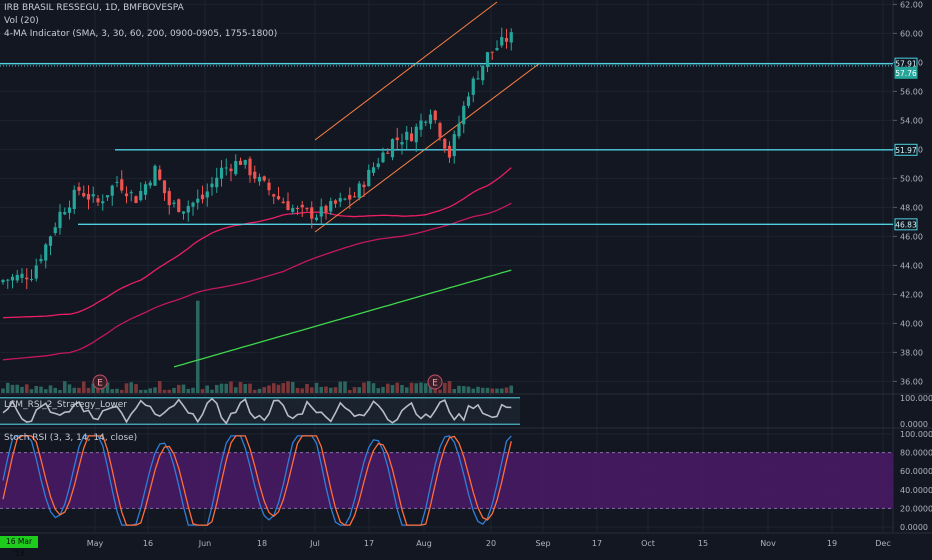 The width and height of the screenshot is (932, 560). Describe the element at coordinates (832, 543) in the screenshot. I see `time-tick-label: 19` at that location.